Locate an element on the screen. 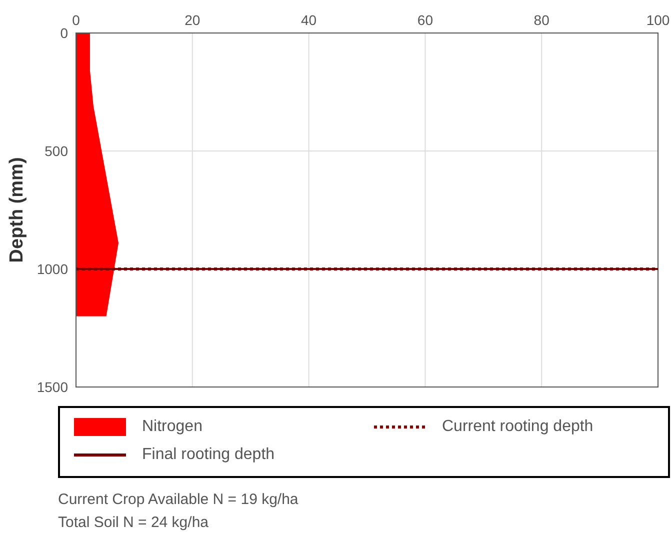 This screenshot has height=539, width=671. x-tick-label: 20 is located at coordinates (192, 20).